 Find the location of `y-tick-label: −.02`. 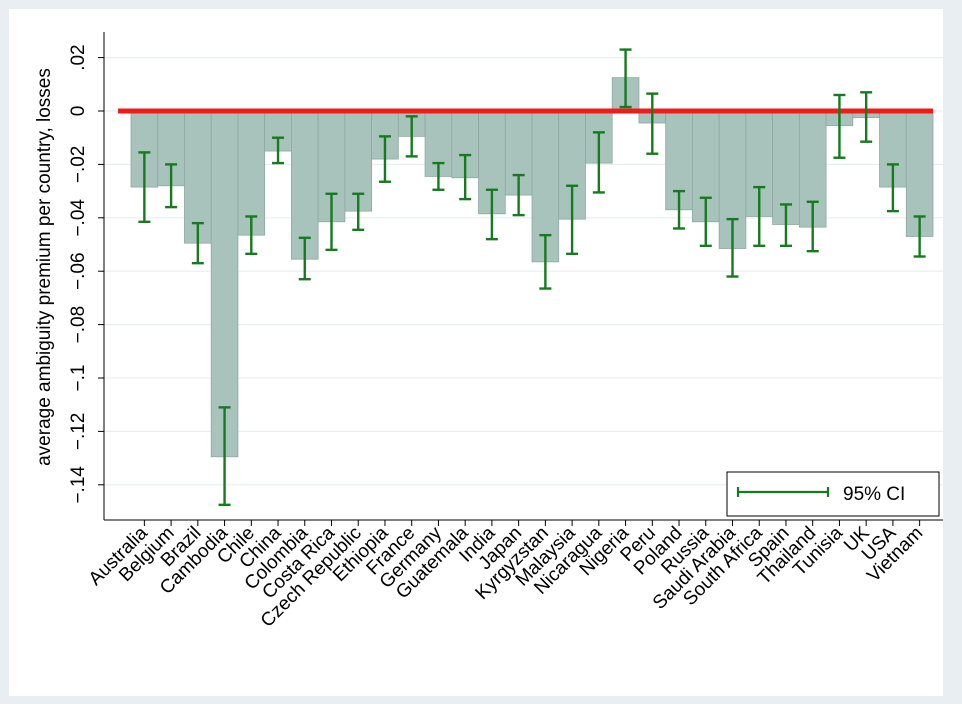

y-tick-label: −.02 is located at coordinates (78, 165).